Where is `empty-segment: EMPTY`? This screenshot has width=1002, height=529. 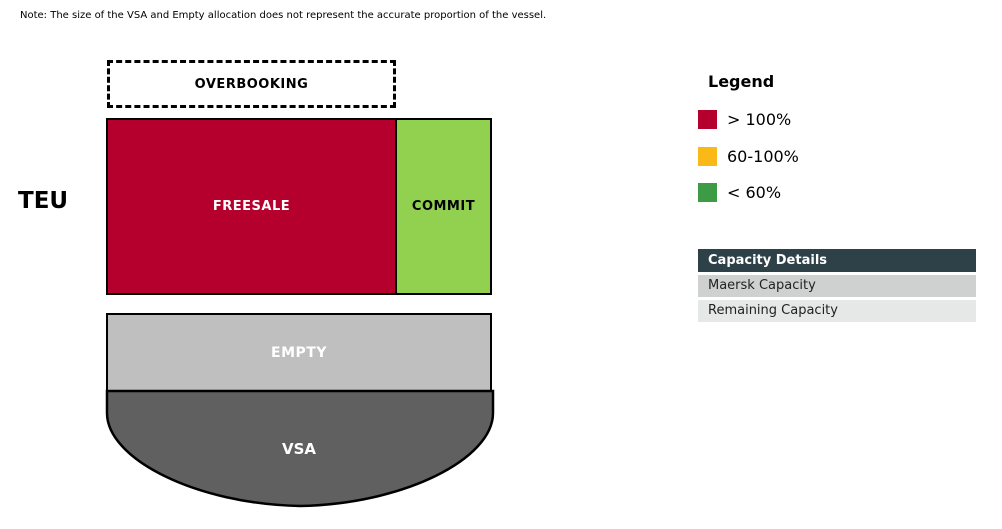
empty-segment: EMPTY is located at coordinates (299, 352).